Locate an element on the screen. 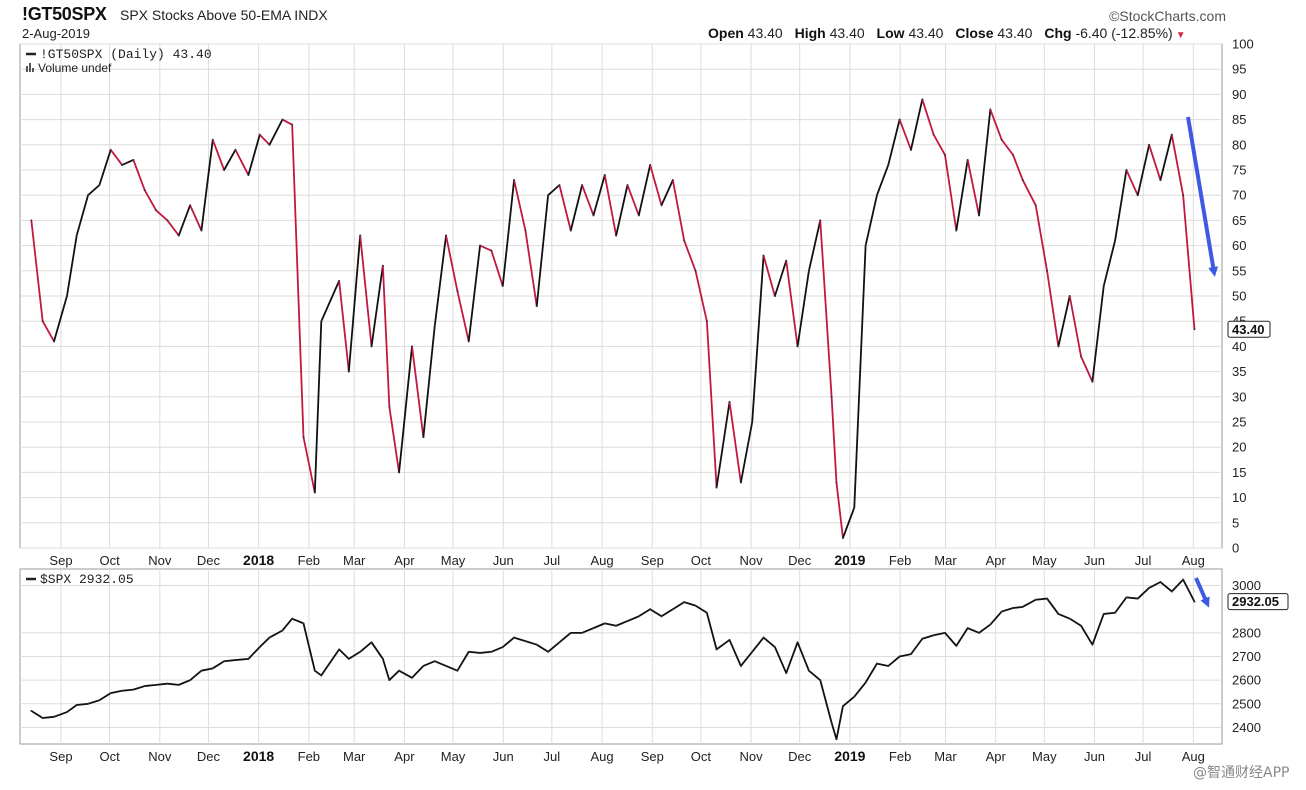 The image size is (1306, 790). x-tick-label: 2018 is located at coordinates (258, 560).